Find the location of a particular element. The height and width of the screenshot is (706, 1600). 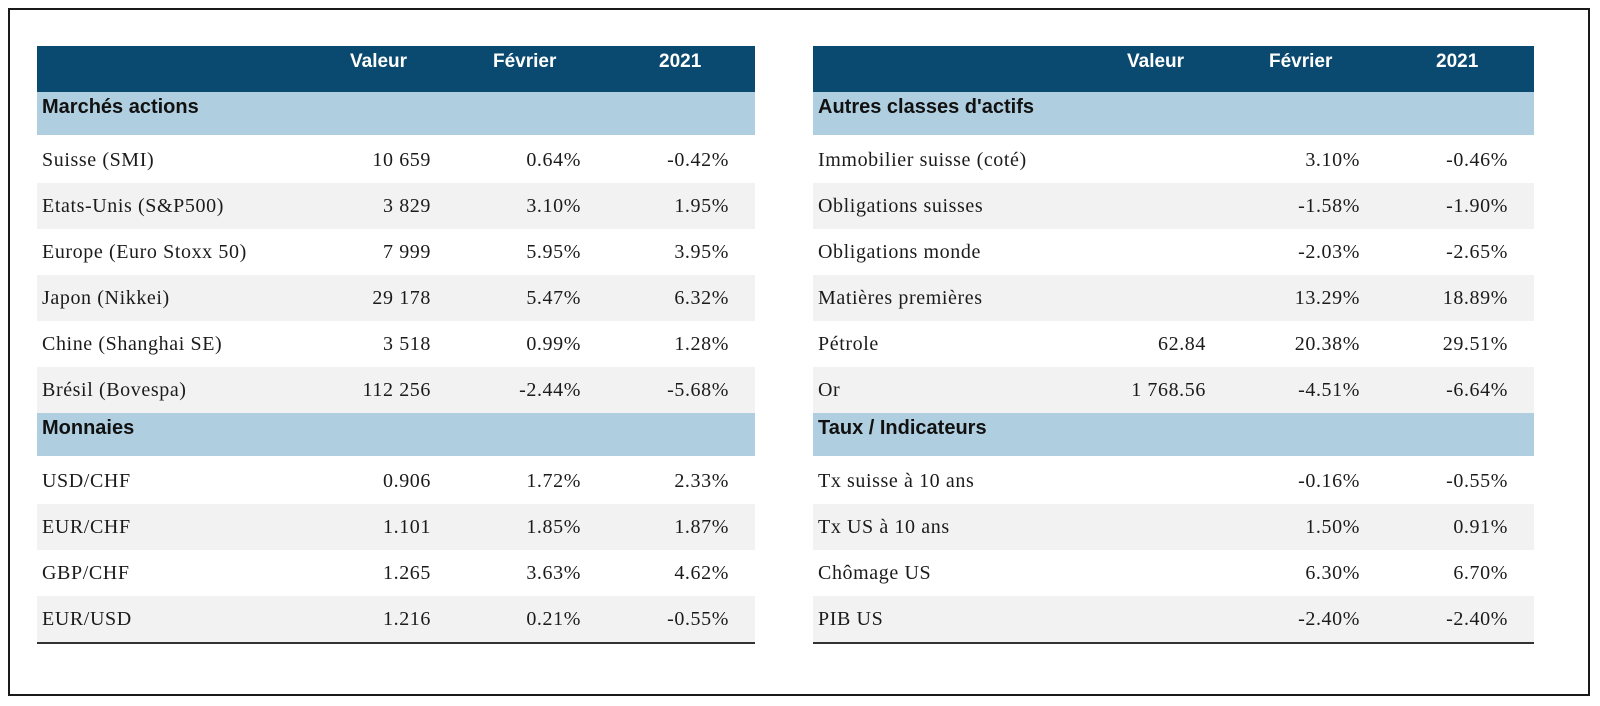

row-february: 0.64% is located at coordinates (553, 160).